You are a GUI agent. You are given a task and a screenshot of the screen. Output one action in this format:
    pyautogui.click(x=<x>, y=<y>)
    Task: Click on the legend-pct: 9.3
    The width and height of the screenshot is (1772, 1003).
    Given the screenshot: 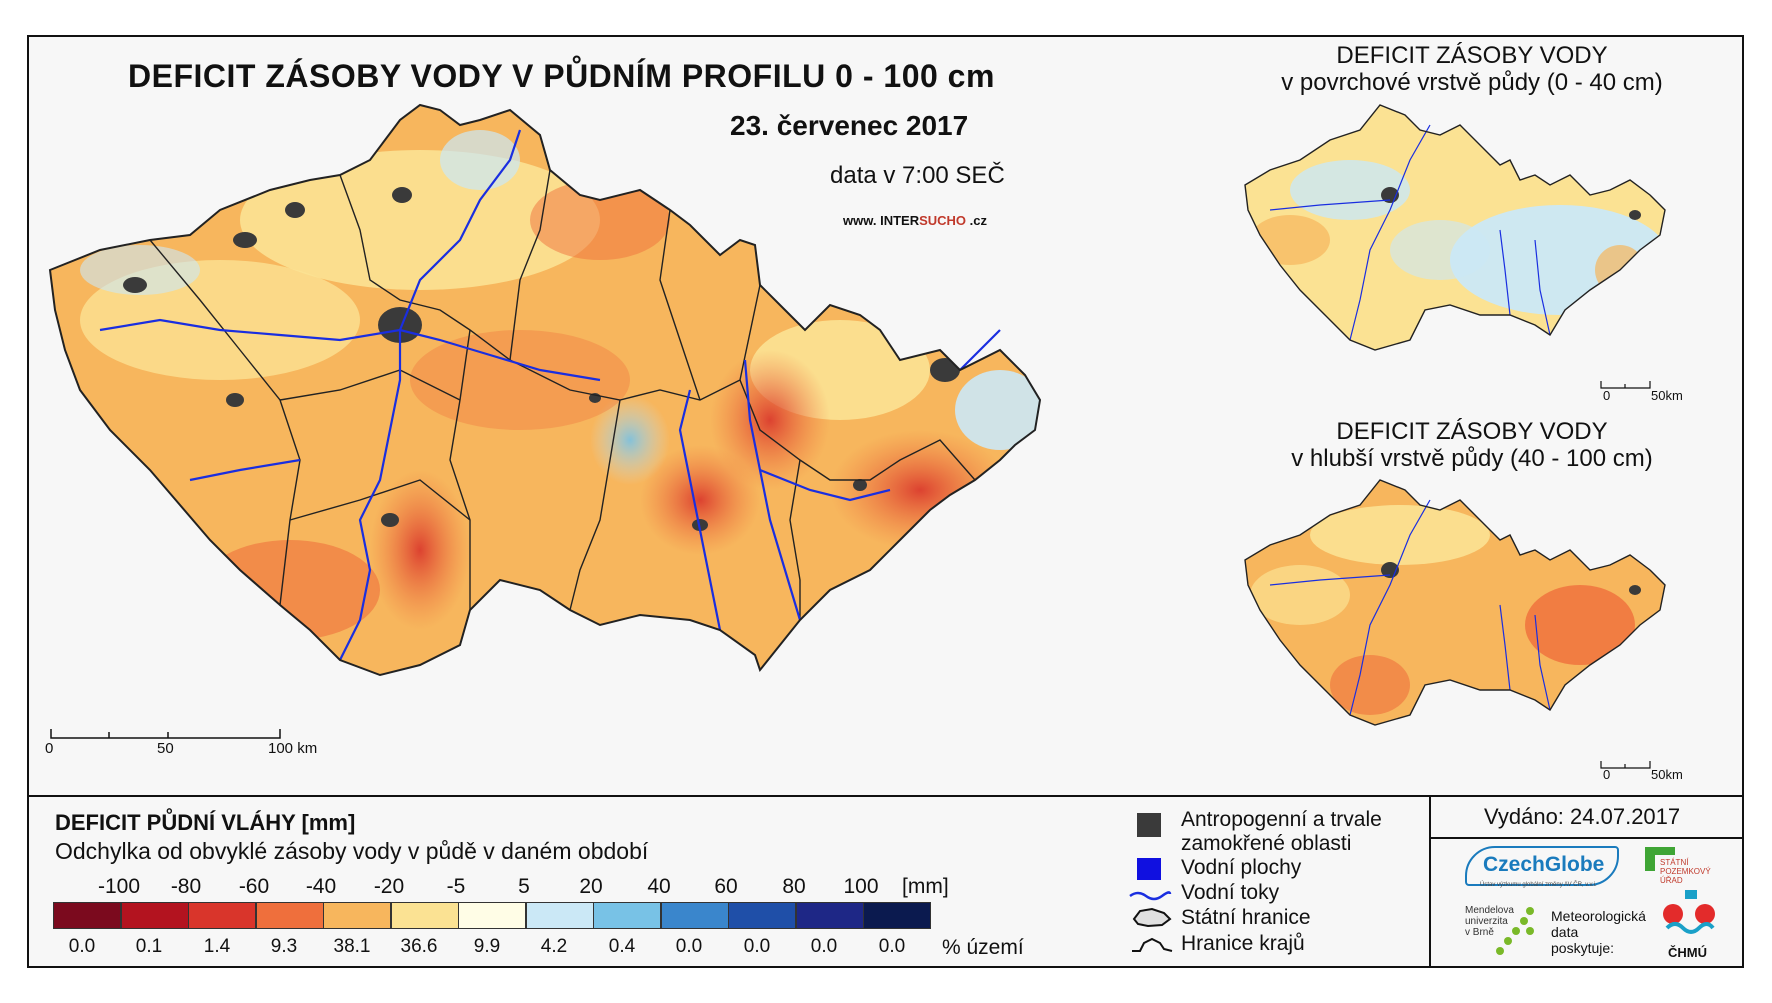 What is the action you would take?
    pyautogui.click(x=284, y=946)
    